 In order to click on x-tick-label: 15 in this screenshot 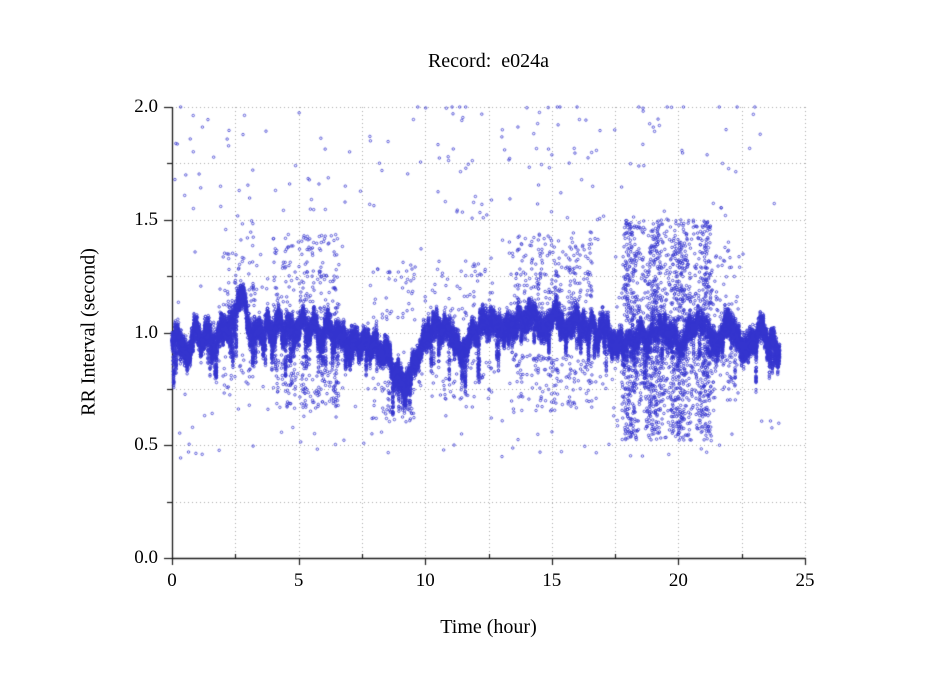, I will do `click(552, 580)`.